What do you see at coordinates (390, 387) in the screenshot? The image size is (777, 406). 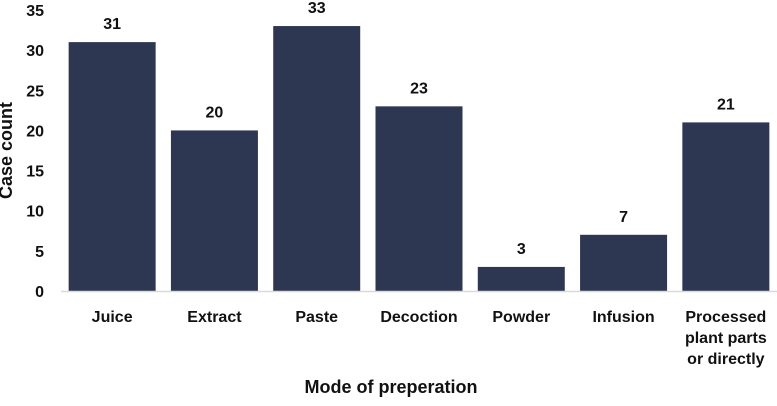 I see `x-axis-title: Mode of preperation` at bounding box center [390, 387].